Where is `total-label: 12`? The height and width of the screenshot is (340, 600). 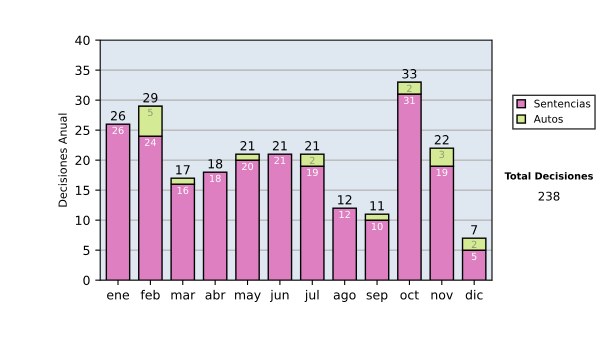
total-label: 12 is located at coordinates (345, 199).